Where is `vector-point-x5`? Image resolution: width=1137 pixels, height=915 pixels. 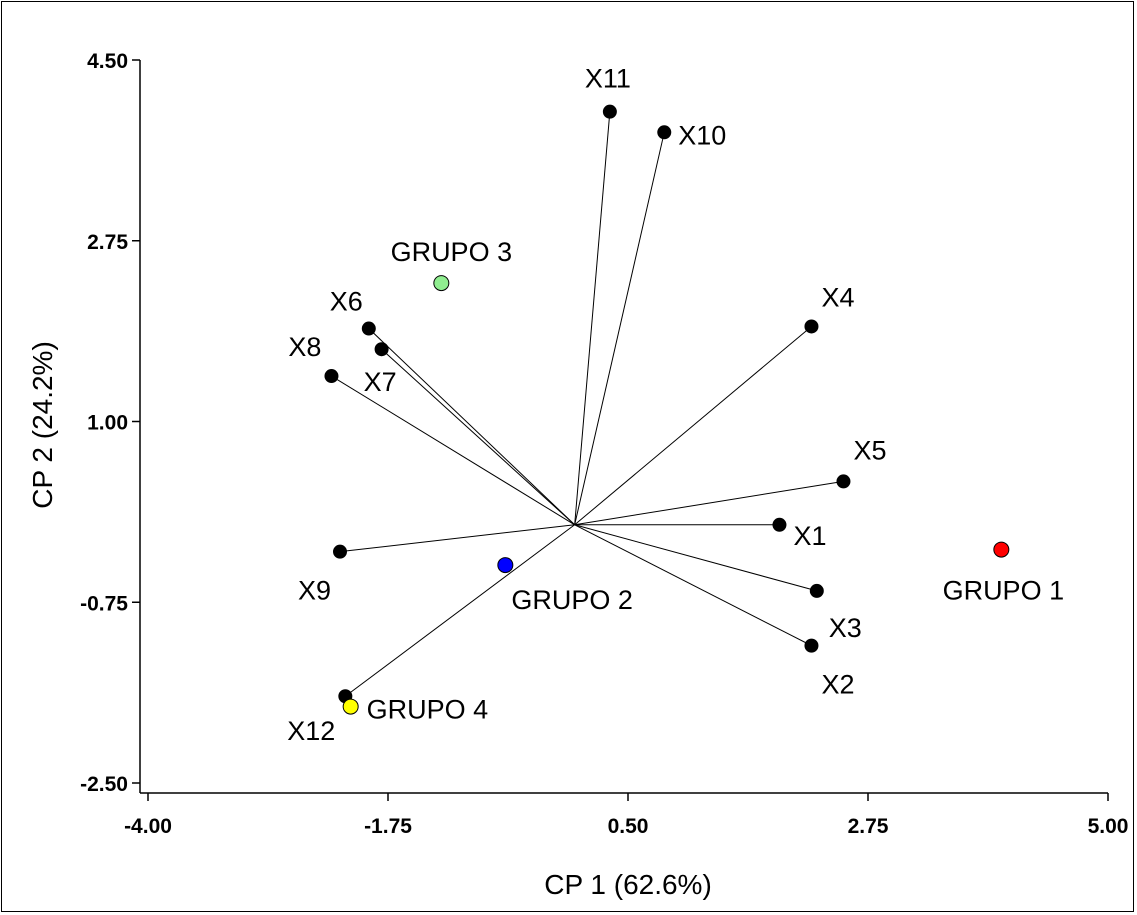 vector-point-x5 is located at coordinates (843, 481).